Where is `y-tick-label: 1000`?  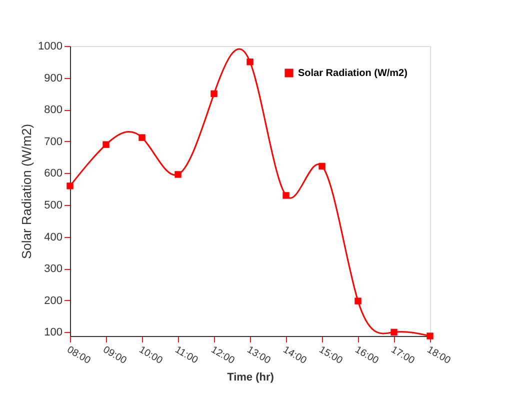 y-tick-label: 1000 is located at coordinates (50, 46).